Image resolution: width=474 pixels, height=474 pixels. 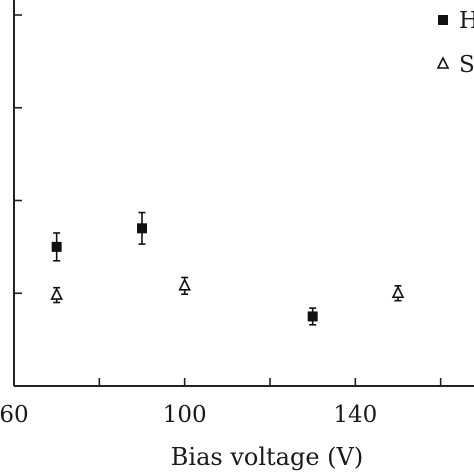 I want to click on x-axis-label: Bias voltage (V), so click(x=267, y=457).